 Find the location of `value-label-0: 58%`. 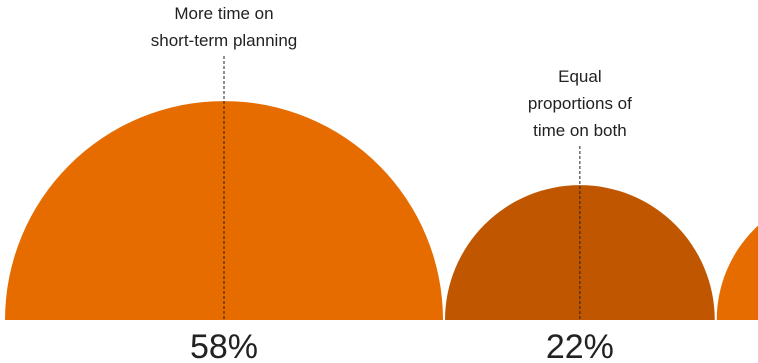

value-label-0: 58% is located at coordinates (224, 345).